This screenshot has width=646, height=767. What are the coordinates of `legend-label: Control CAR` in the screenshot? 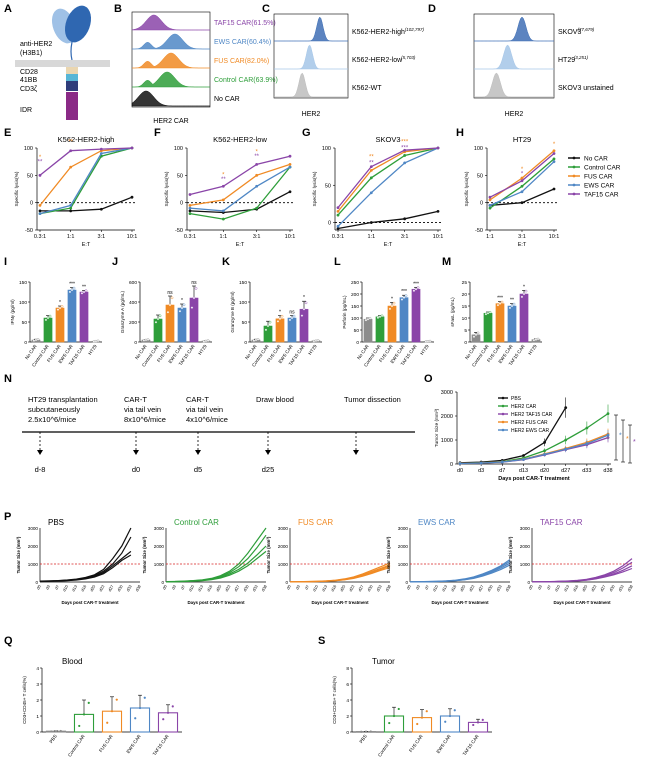 It's located at (602, 168).